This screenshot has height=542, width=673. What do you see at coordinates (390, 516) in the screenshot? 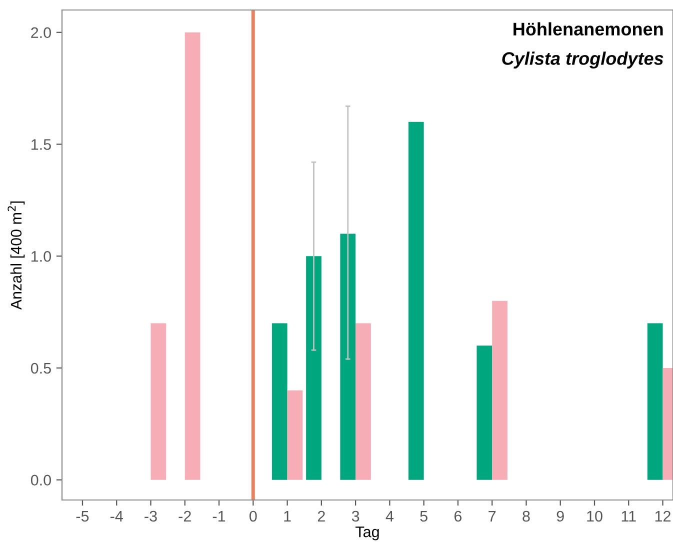
I see `x-tick-label: 4` at bounding box center [390, 516].